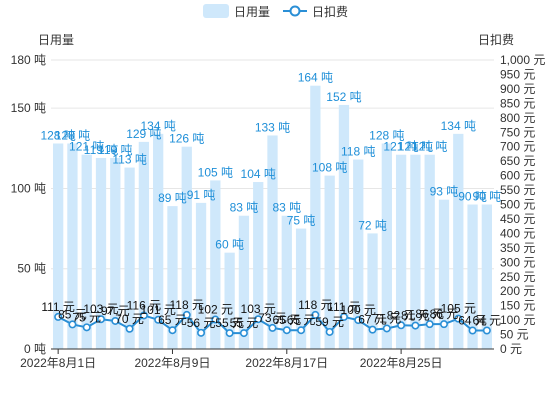 Image resolution: width=550 pixels, height=420 pixels. I want to click on fee-value-label: 71 元, so click(386, 318).